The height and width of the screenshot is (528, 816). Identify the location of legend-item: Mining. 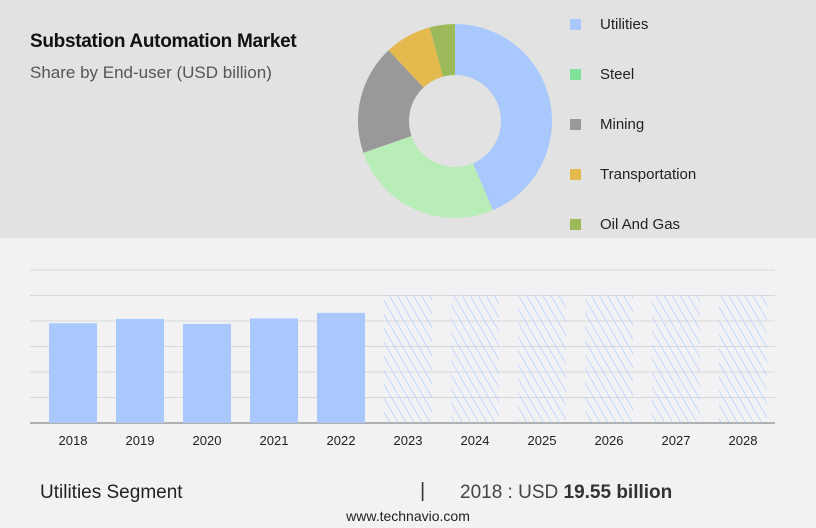
(607, 124).